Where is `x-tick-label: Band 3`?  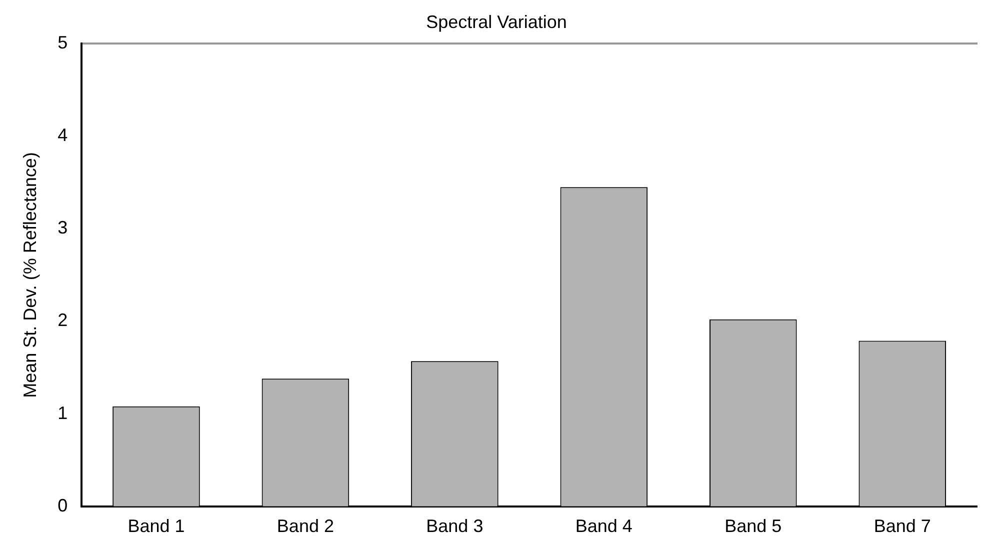 x-tick-label: Band 3 is located at coordinates (455, 526).